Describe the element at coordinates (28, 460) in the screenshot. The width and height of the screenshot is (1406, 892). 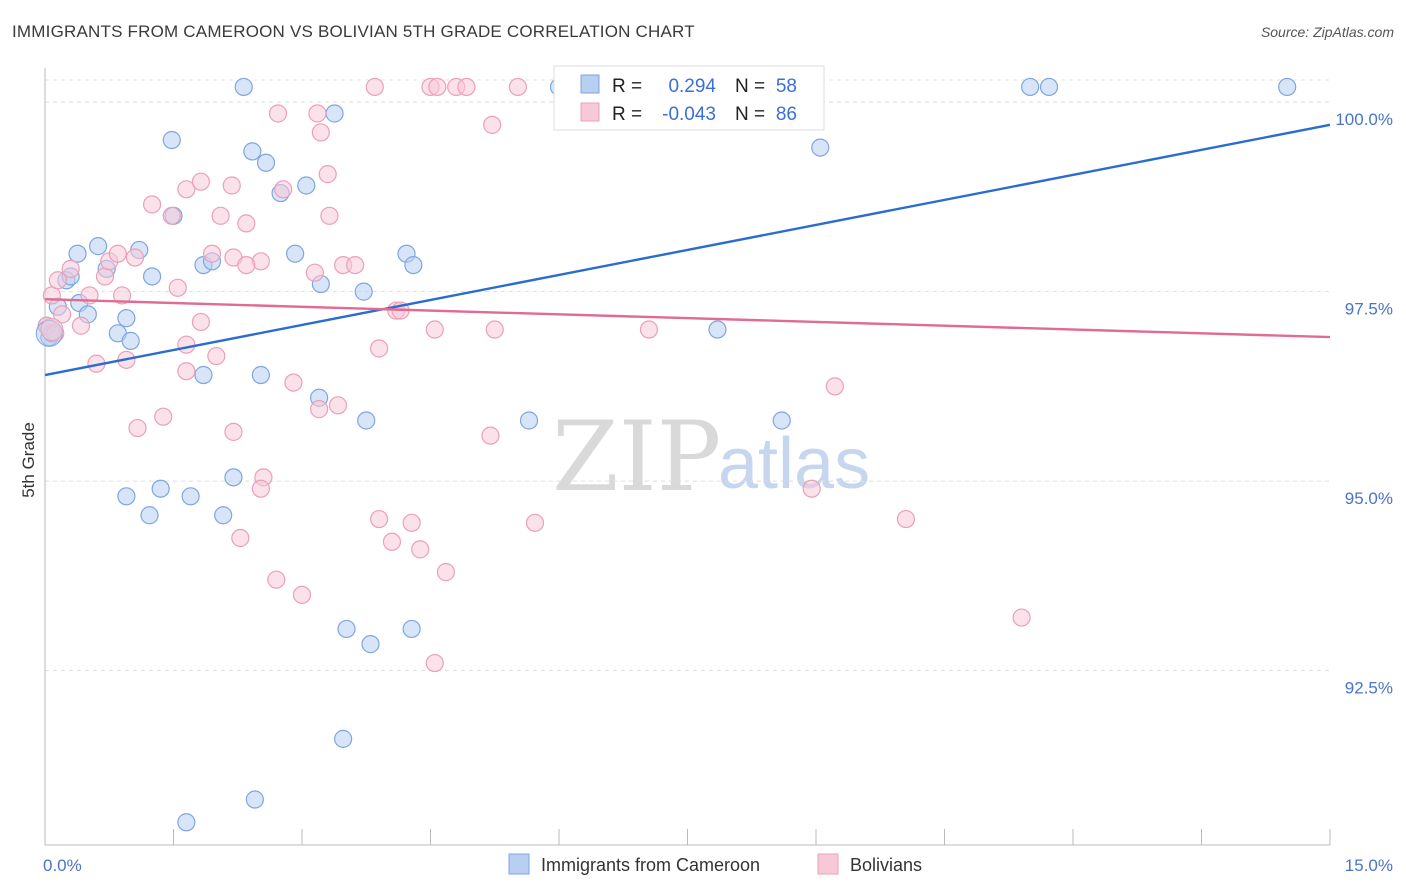
I see `y-axis-label: 5th Grade` at that location.